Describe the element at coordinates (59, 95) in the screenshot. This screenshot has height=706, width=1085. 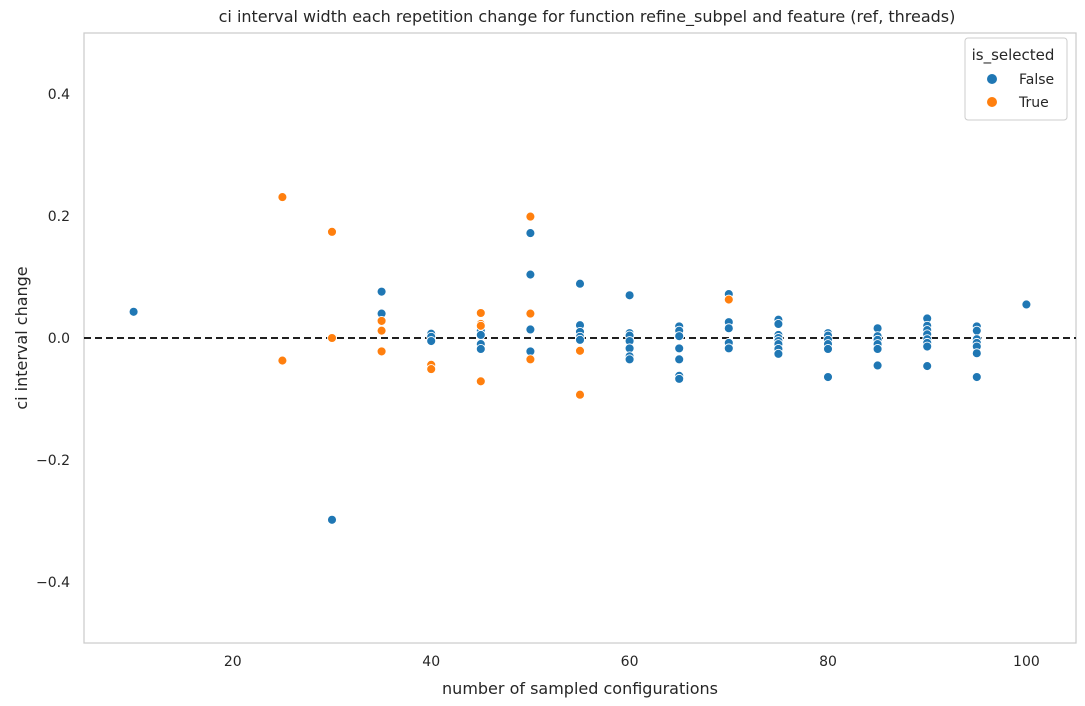
I see `y-tick-label: 0.4` at that location.